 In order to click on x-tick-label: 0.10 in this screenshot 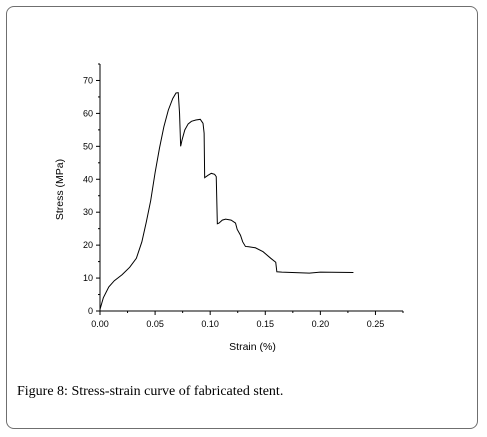, I will do `click(210, 324)`.